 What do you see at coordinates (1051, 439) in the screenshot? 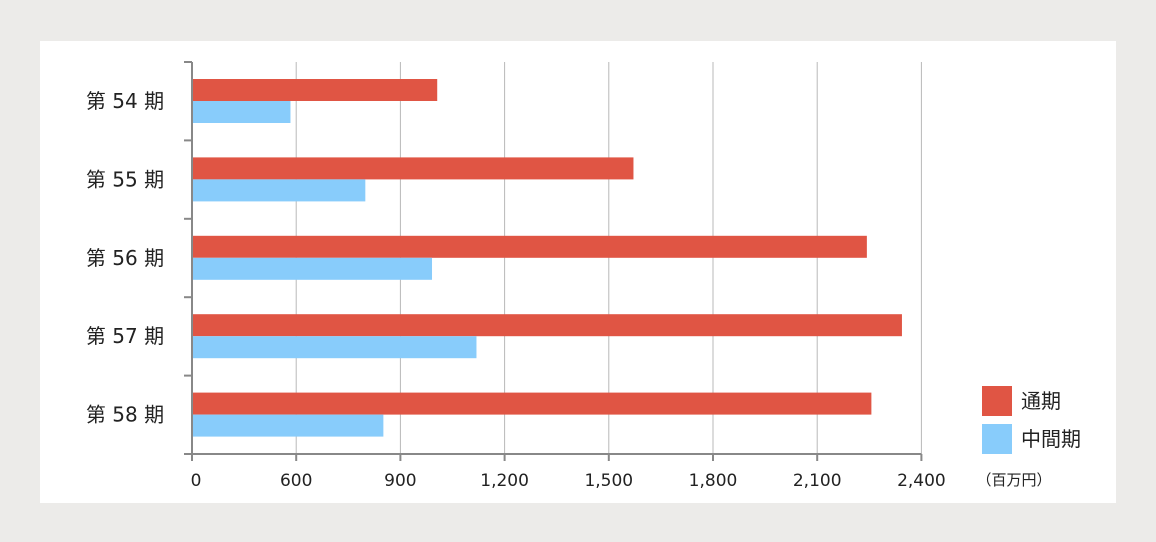
I see `legend-label-interim: 中間期` at bounding box center [1051, 439].